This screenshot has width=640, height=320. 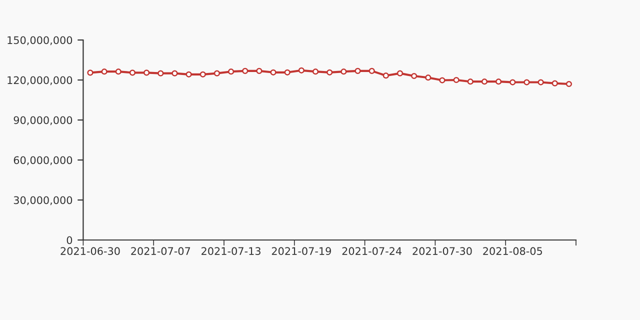 I want to click on y-tick-label: 0, so click(x=69, y=240).